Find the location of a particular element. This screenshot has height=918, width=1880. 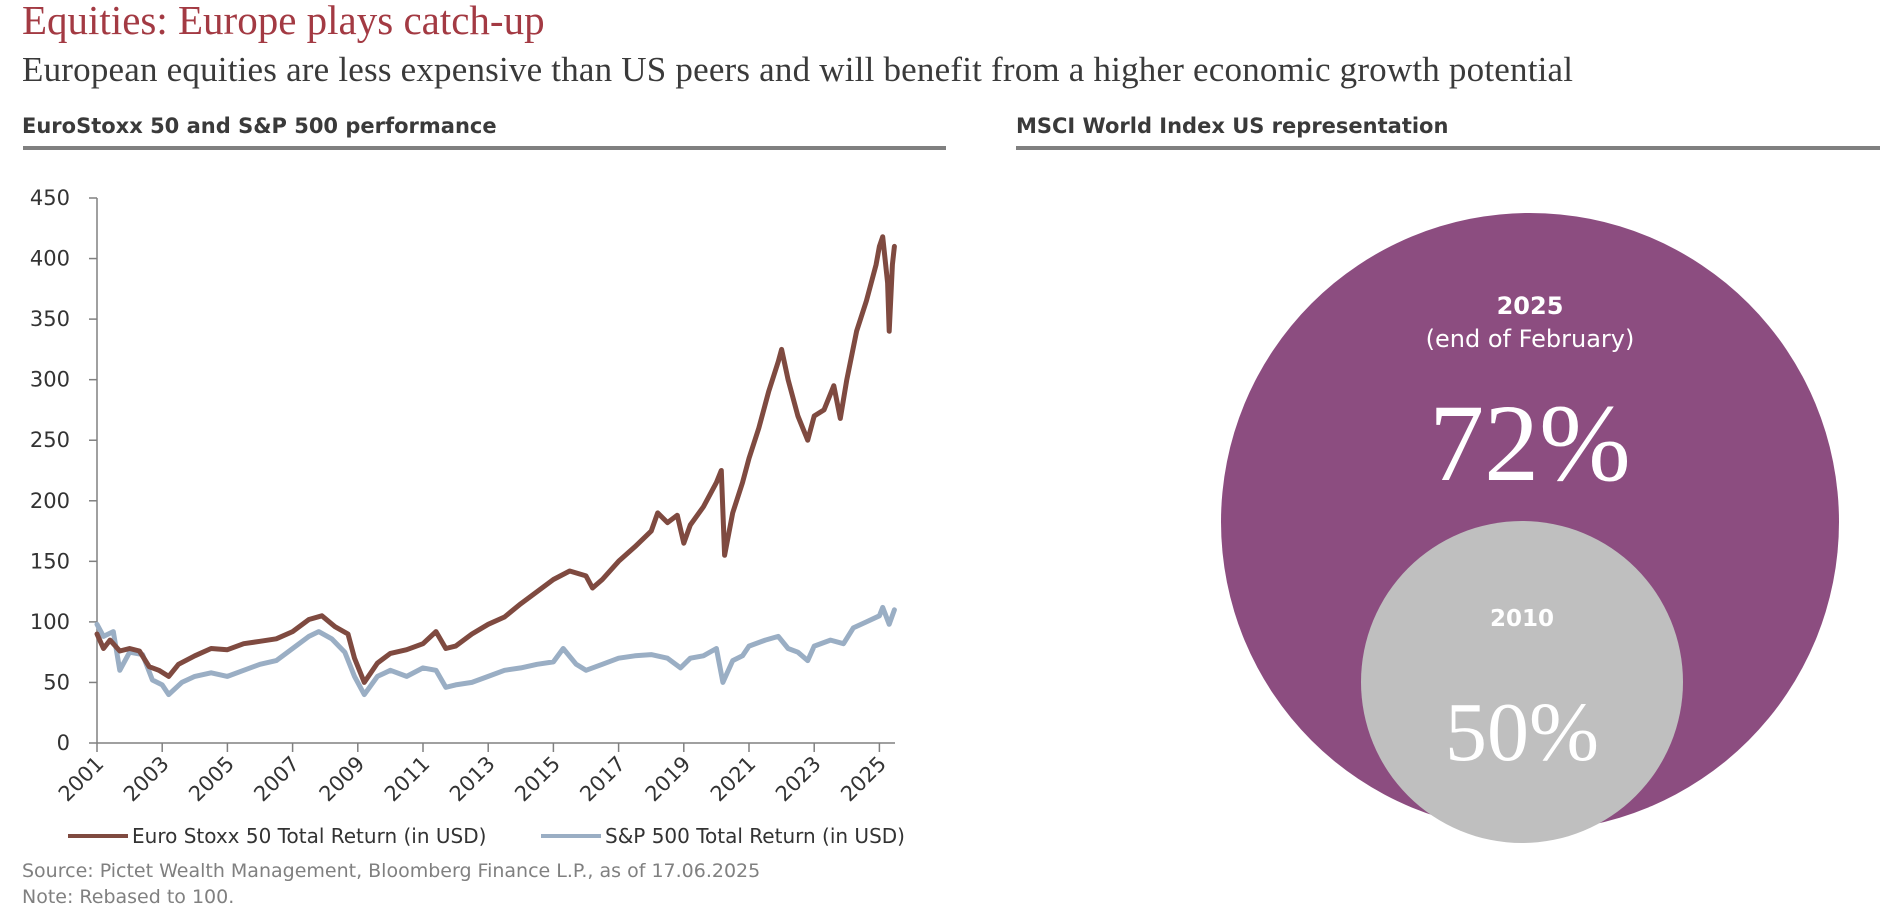

note-text: Note: Rebased to 100. is located at coordinates (128, 897).